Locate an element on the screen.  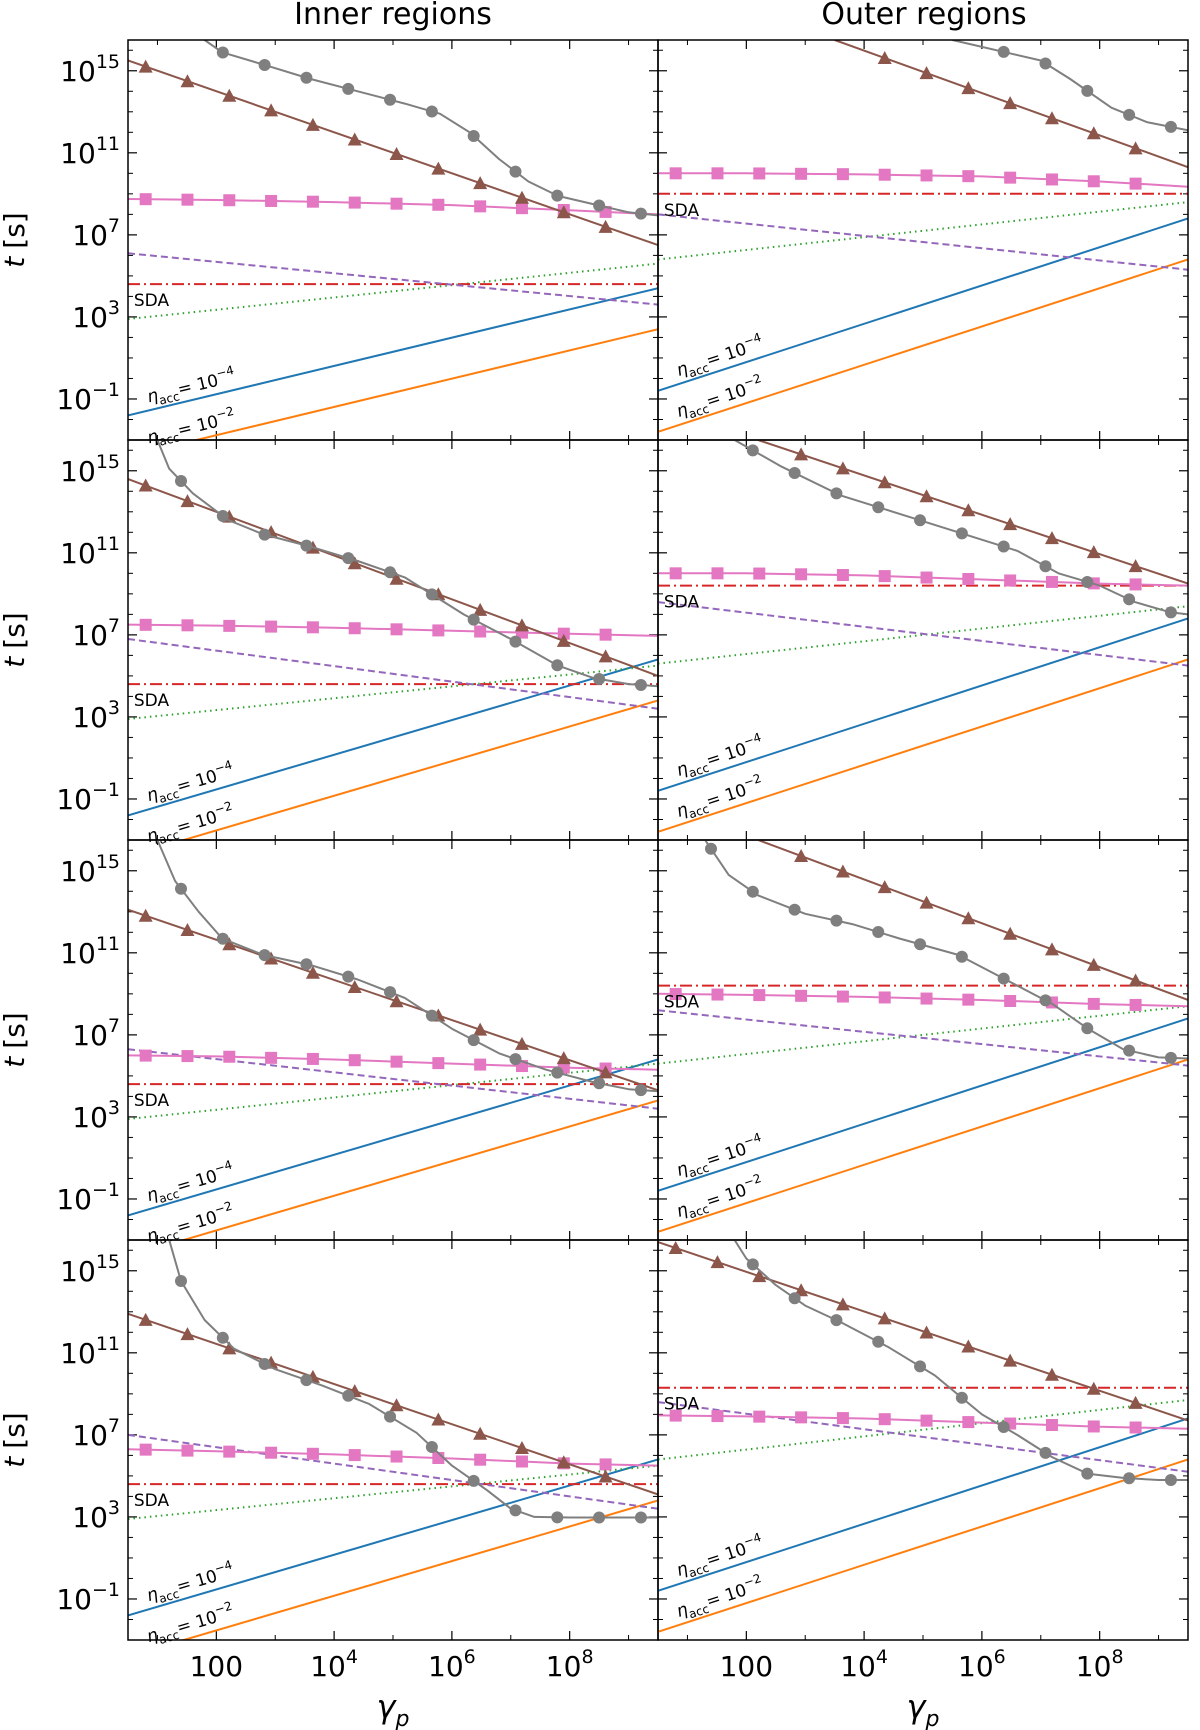
eta-eq: = 10 is located at coordinates (726, 1596).